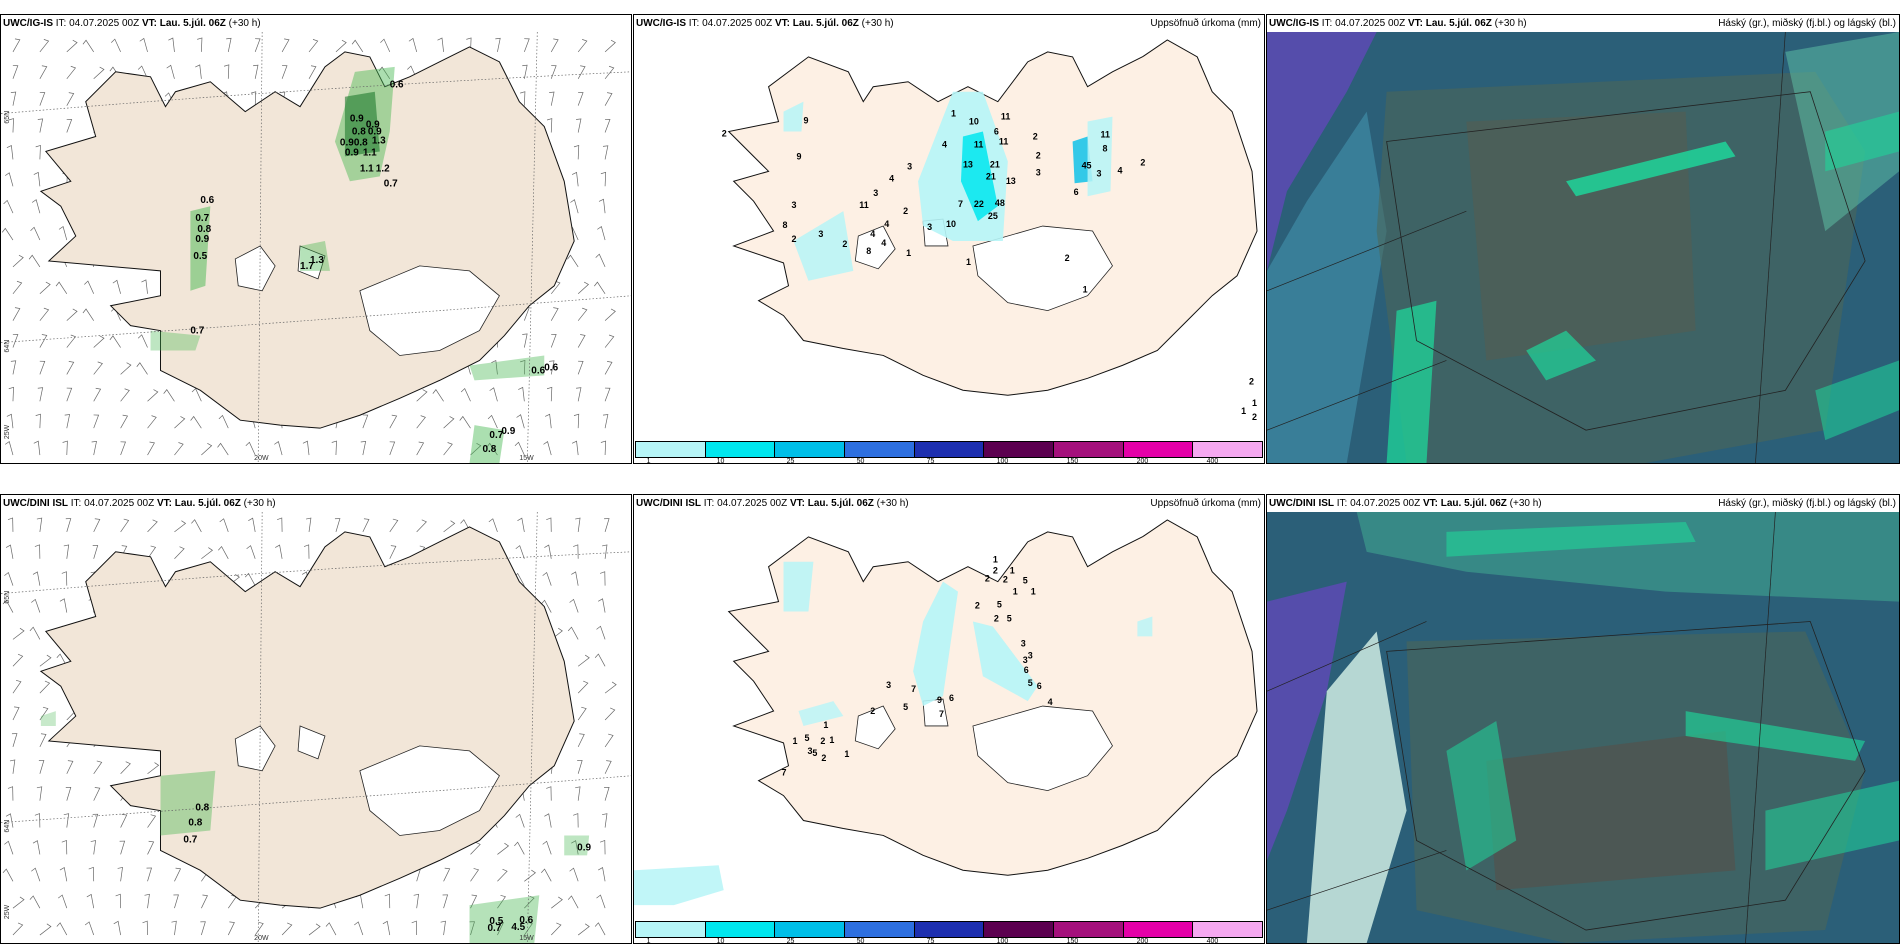  What do you see at coordinates (944, 144) in the screenshot?
I see `precip-amount-label: 4` at bounding box center [944, 144].